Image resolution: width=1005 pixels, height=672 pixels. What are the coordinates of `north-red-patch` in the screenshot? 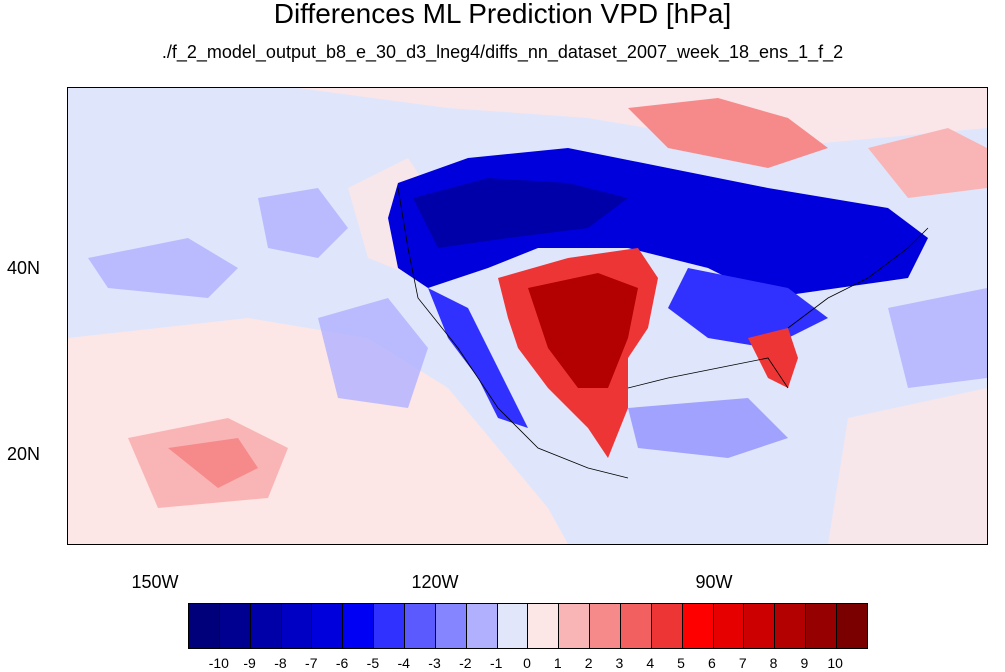 It's located at (728, 133).